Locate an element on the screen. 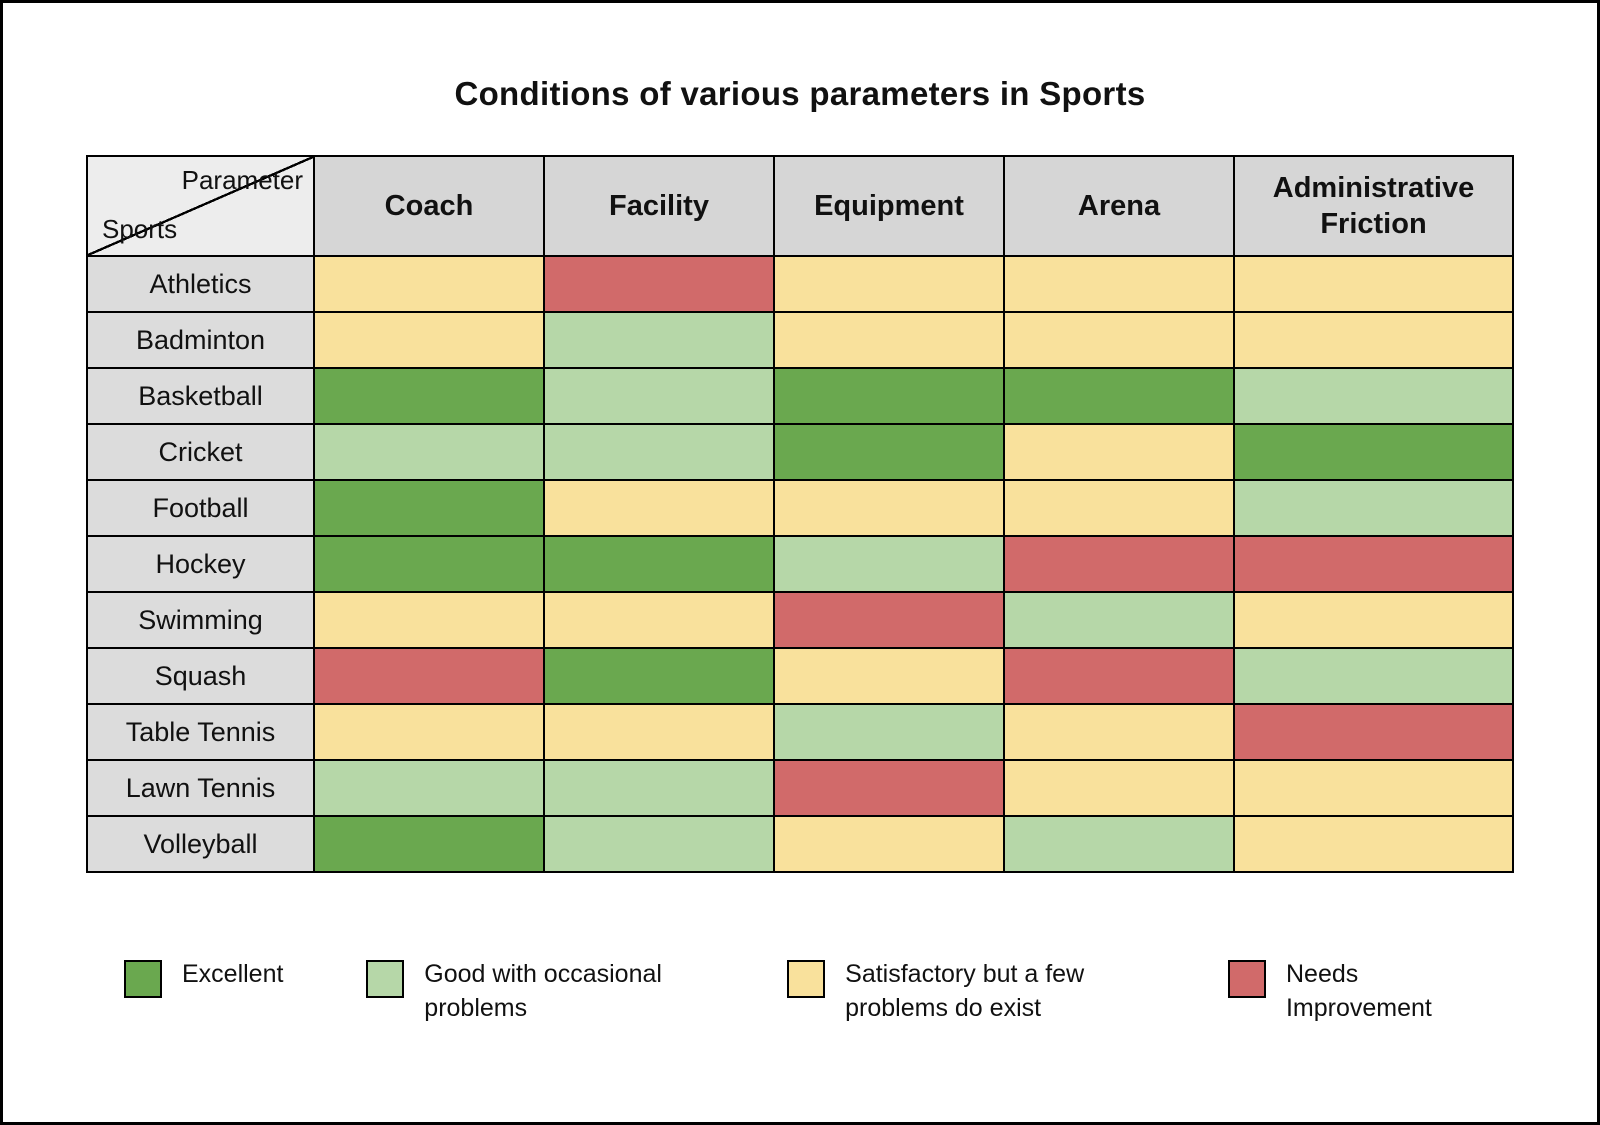 The width and height of the screenshot is (1600, 1125). row-header-table-tennis: Table Tennis is located at coordinates (200, 732).